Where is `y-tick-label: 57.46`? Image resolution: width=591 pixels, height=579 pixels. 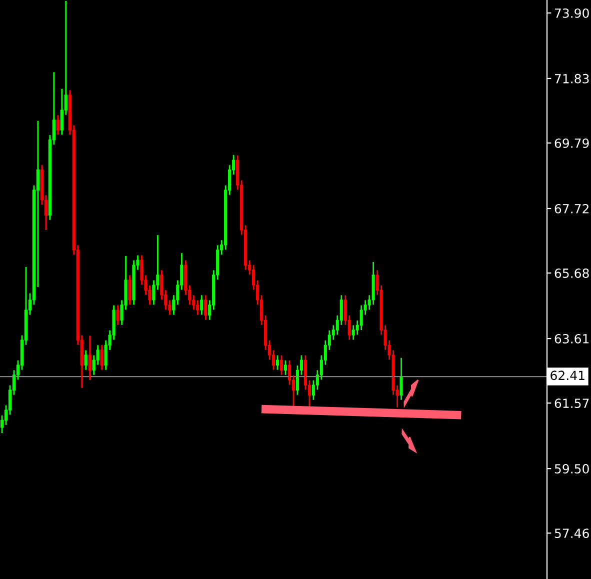
y-tick-label: 57.46 is located at coordinates (571, 533).